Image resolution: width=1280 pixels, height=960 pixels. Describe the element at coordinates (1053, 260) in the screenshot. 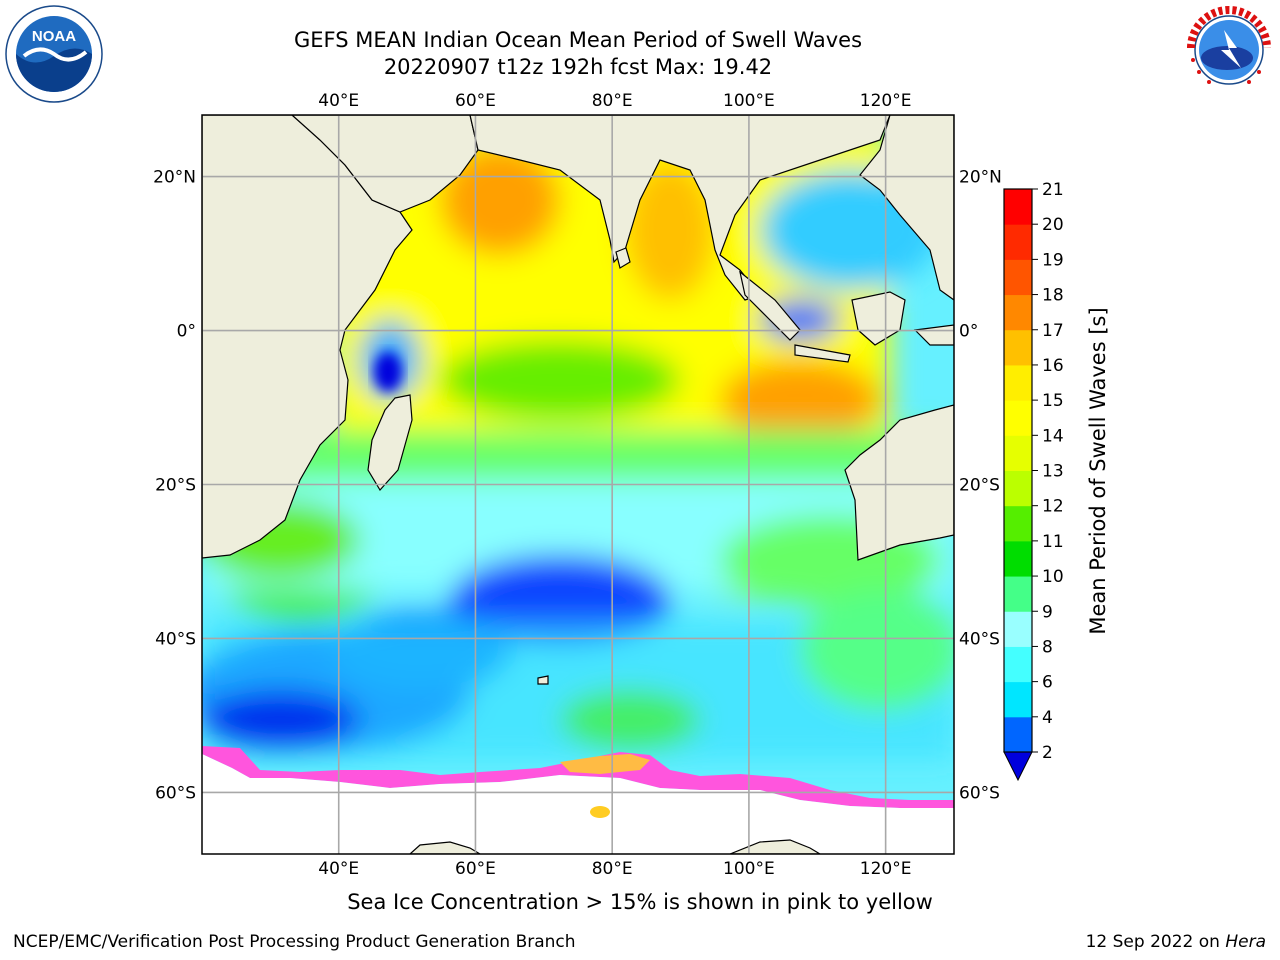

I see `colorbar-tick-label: 19` at that location.